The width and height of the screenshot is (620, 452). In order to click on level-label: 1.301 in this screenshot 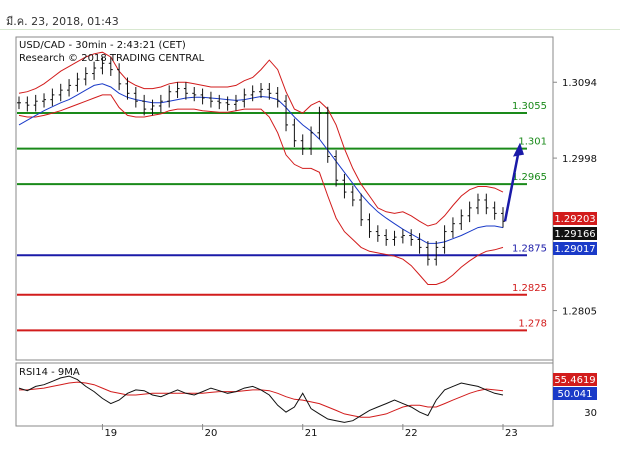, I will do `click(532, 142)`.